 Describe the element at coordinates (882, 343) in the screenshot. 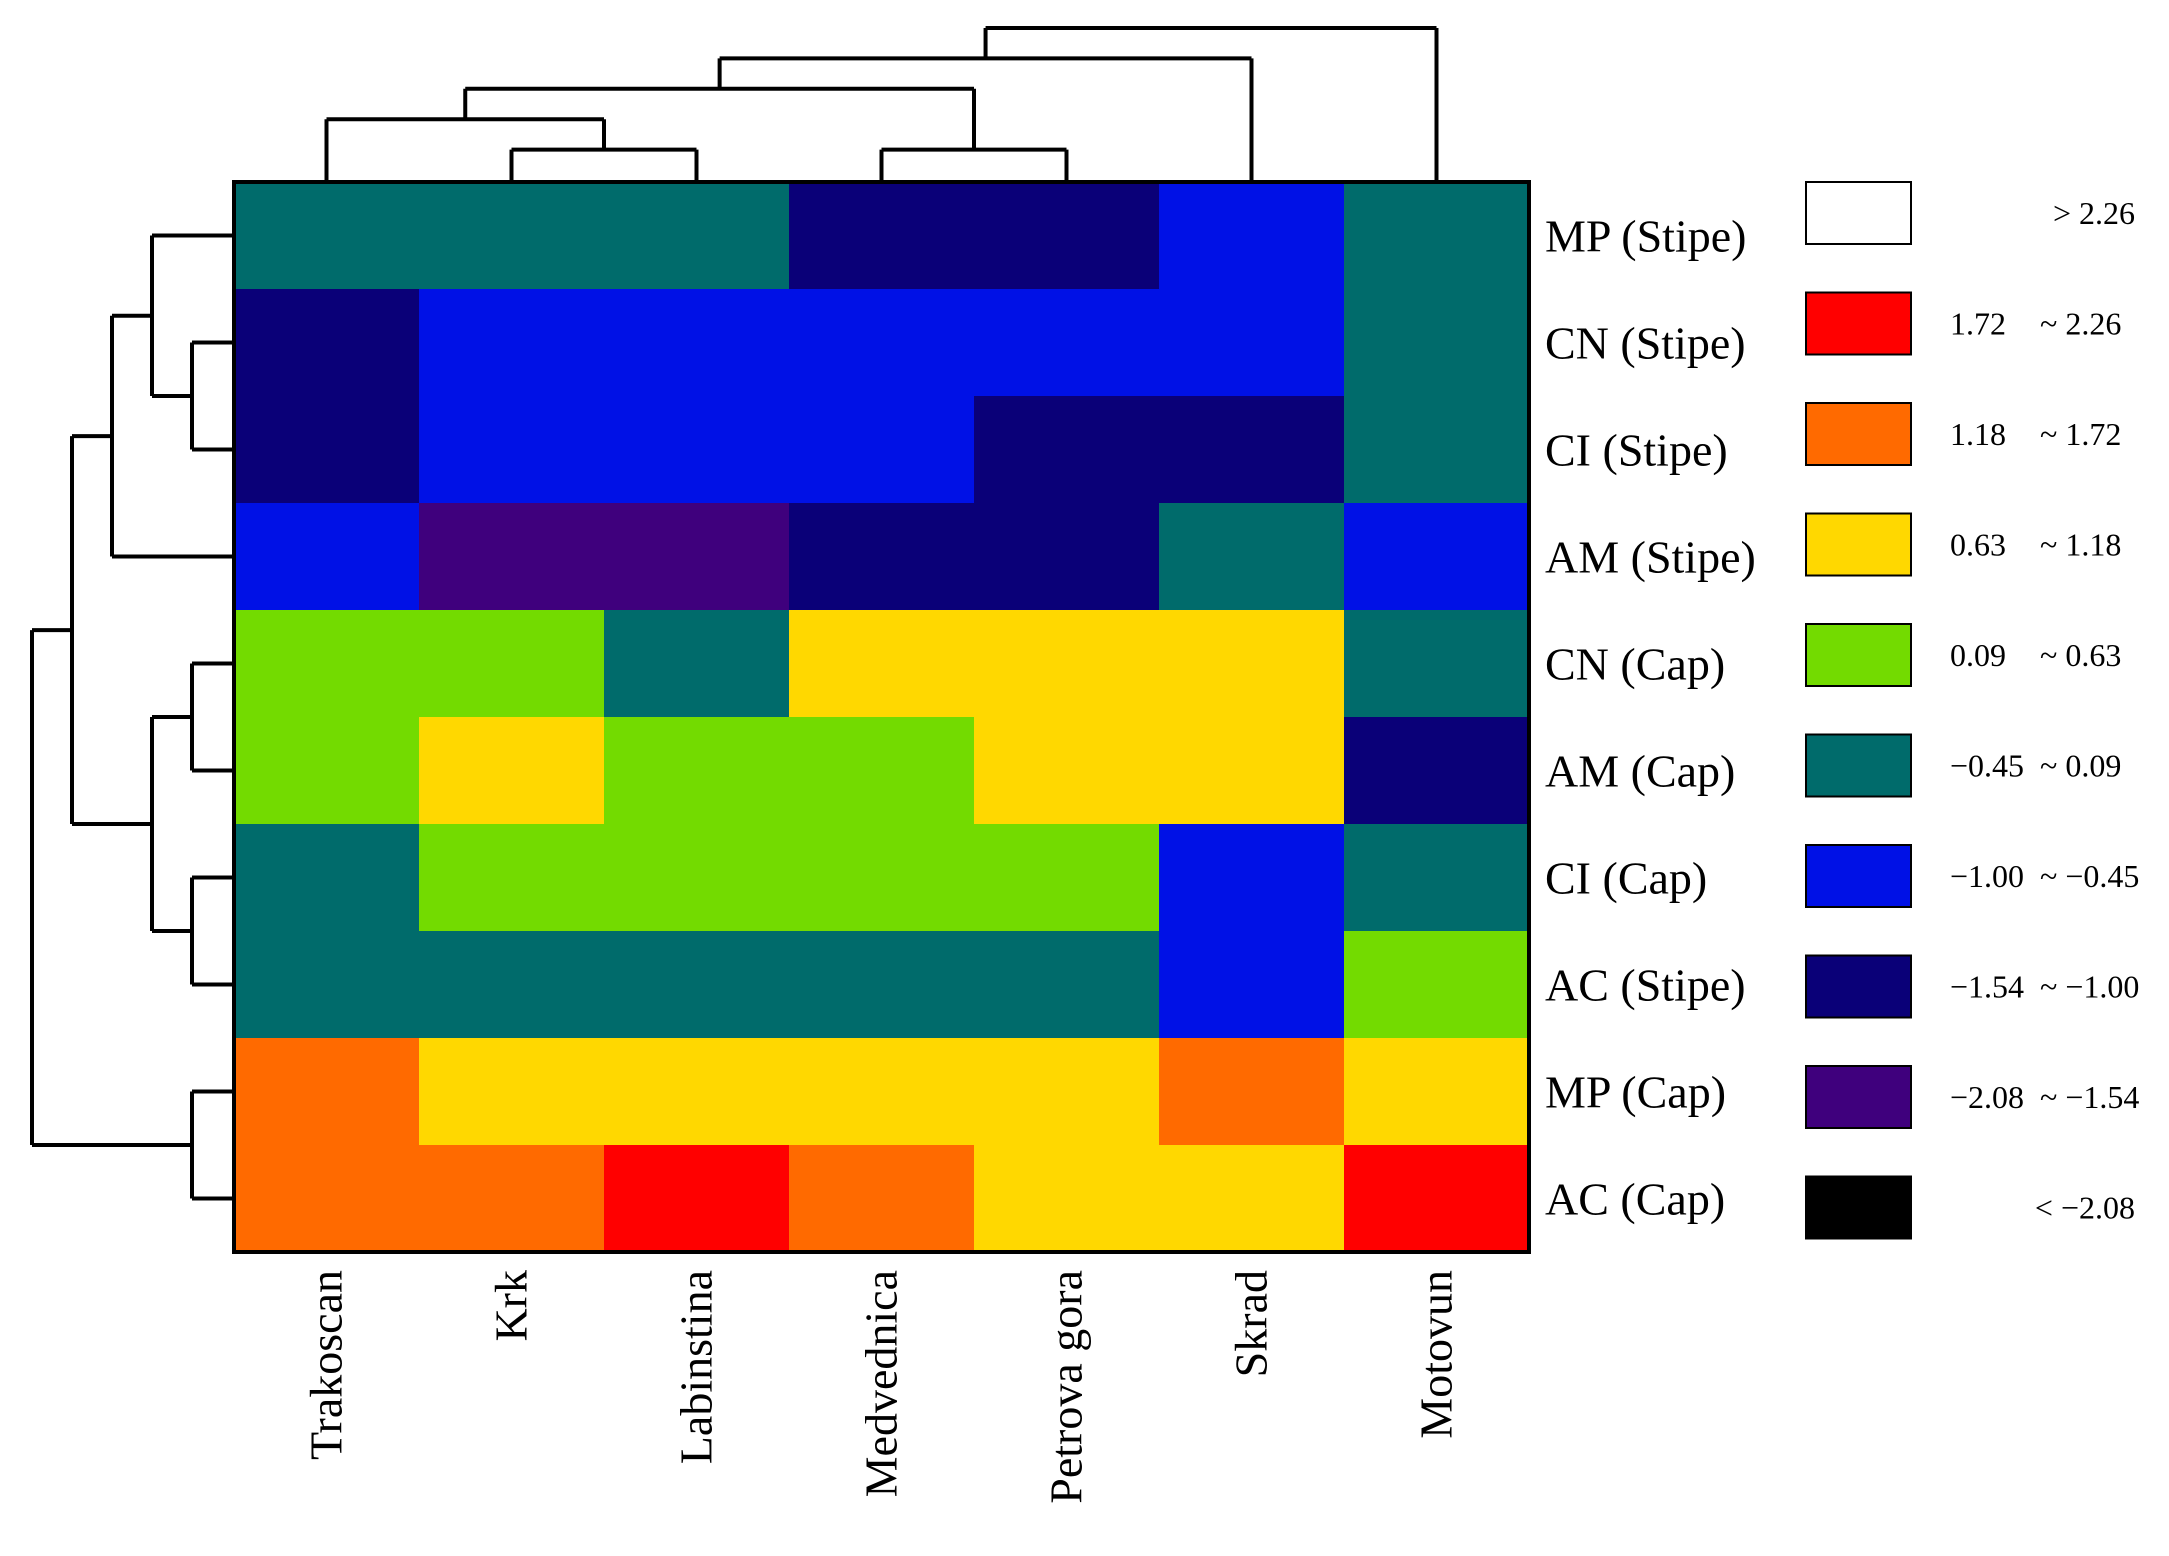

I see `cell-cn-stipe-medvednica` at that location.